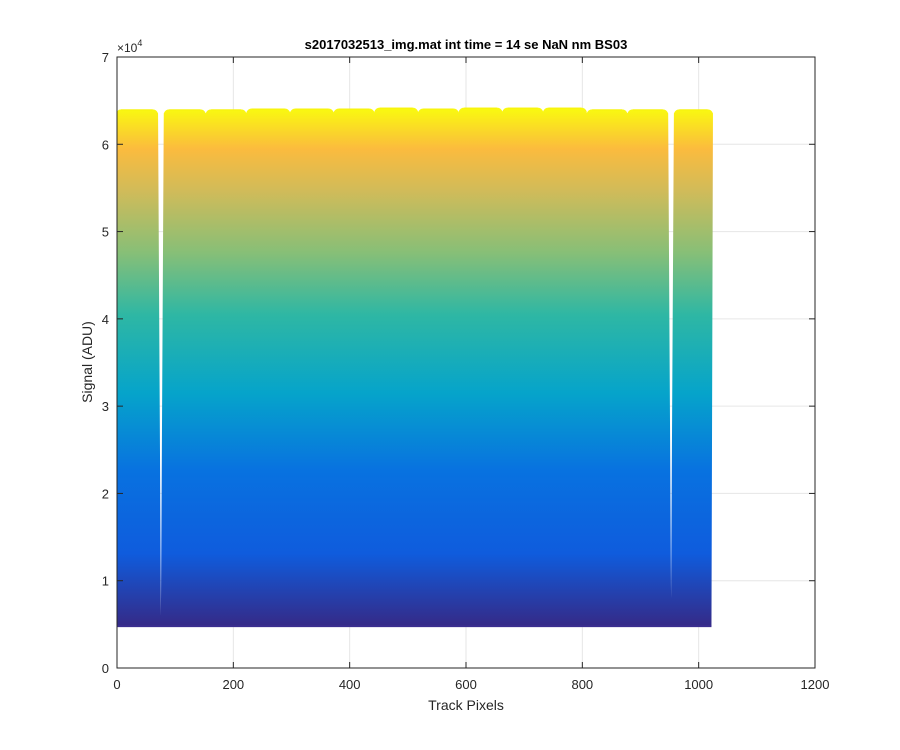 This screenshot has width=900, height=750. I want to click on y-tick-label: 2, so click(105, 493).